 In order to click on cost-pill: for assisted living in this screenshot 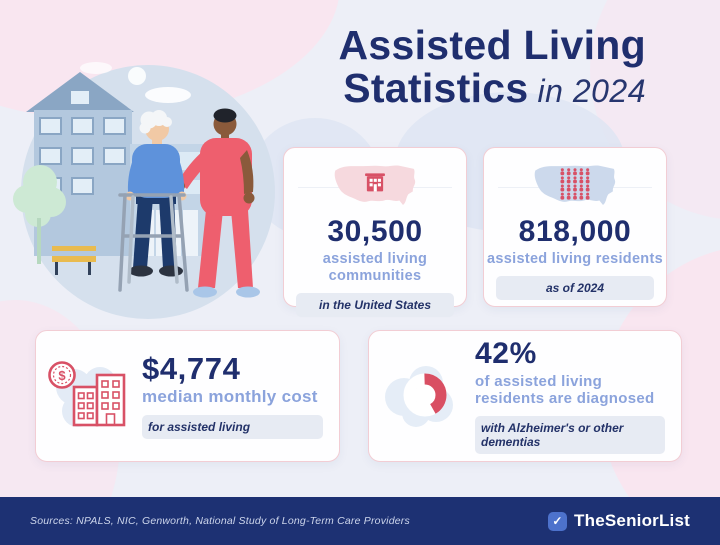, I will do `click(232, 427)`.